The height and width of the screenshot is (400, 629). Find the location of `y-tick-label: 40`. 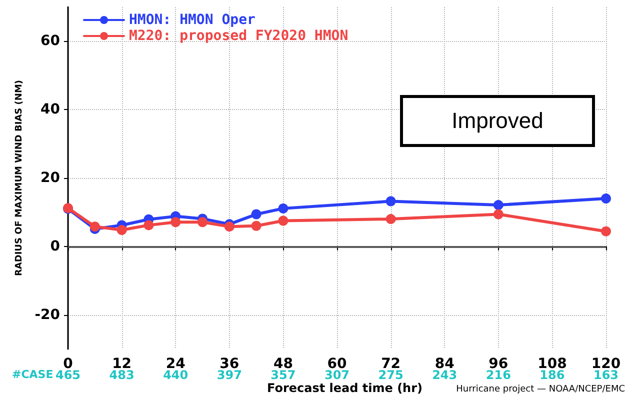

y-tick-label: 40 is located at coordinates (50, 110).